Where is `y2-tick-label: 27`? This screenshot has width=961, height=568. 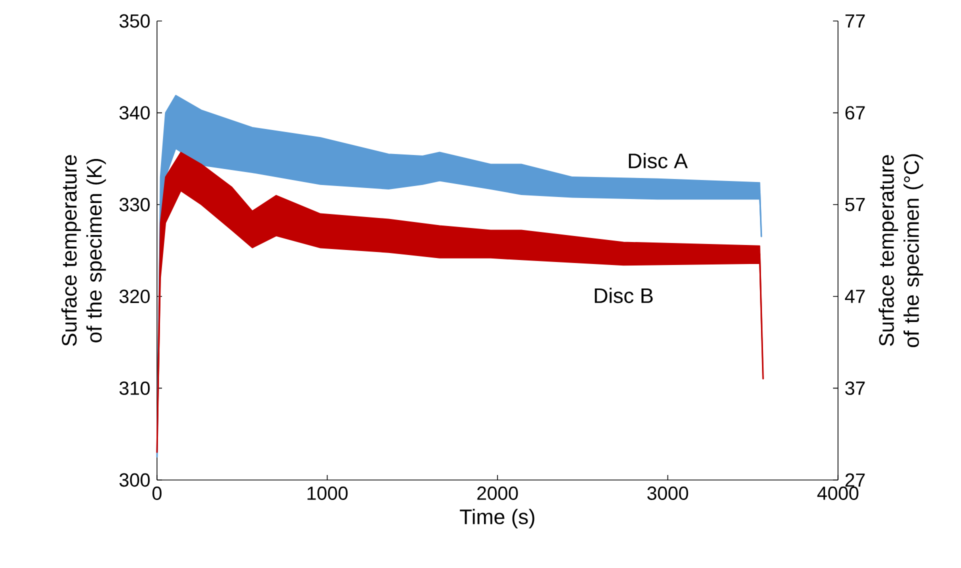 y2-tick-label: 27 is located at coordinates (855, 480).